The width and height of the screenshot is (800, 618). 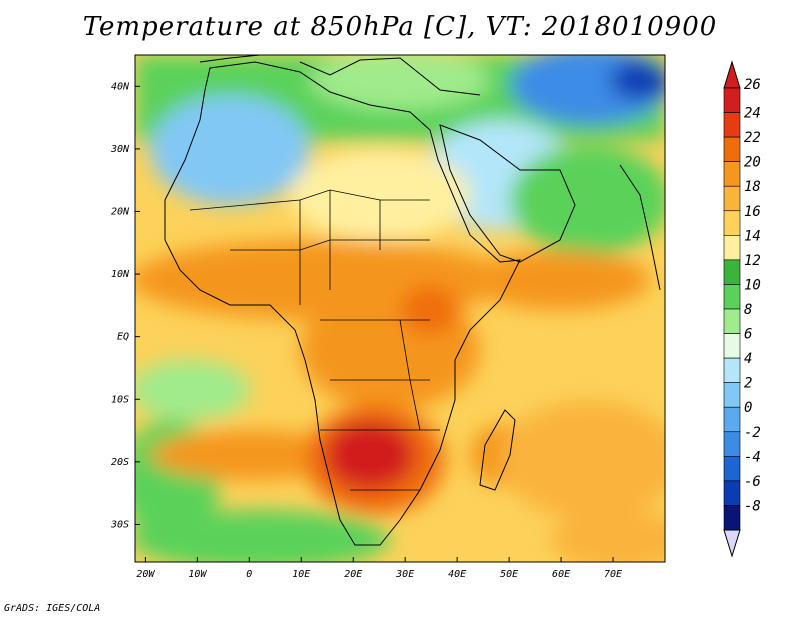 What do you see at coordinates (752, 138) in the screenshot?
I see `colorbar-label: 22` at bounding box center [752, 138].